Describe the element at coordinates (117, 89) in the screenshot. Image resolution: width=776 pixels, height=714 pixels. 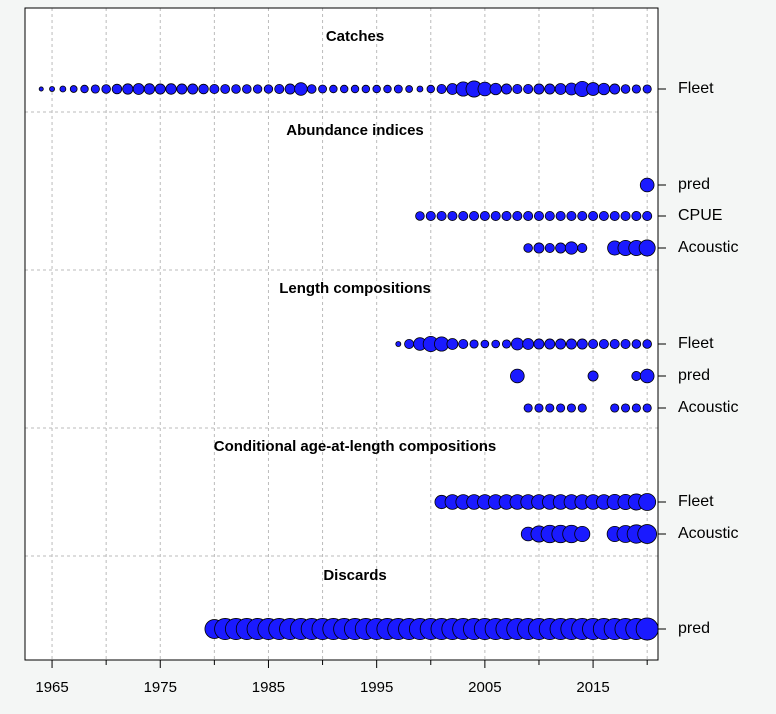
I see `data-point-1971` at that location.